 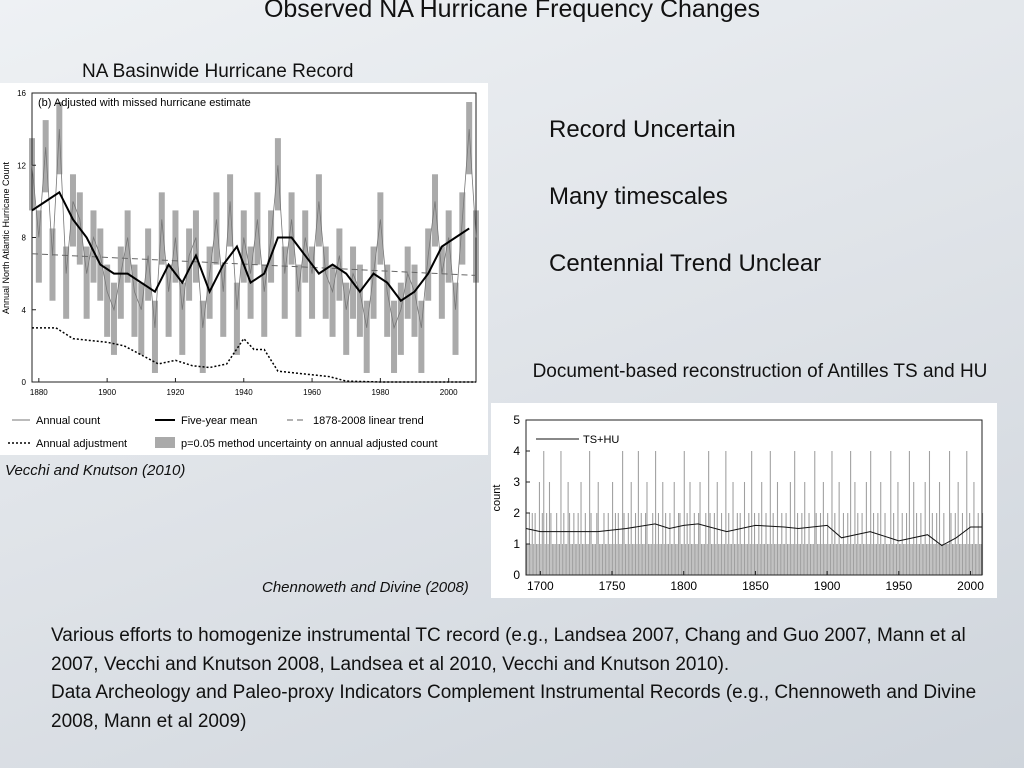 I want to click on x-tick-label: 1940, so click(x=244, y=392).